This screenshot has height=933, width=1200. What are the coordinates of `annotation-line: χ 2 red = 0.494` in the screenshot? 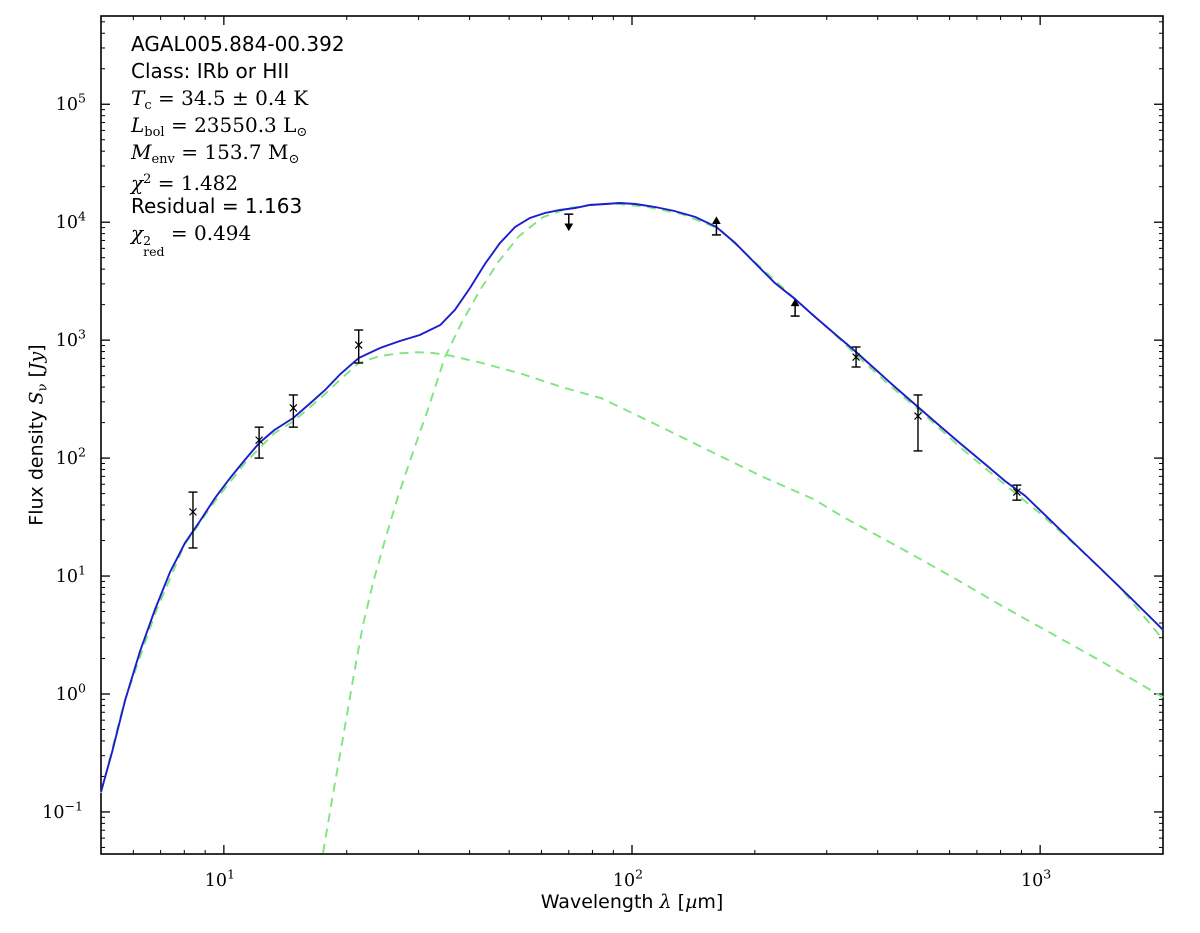 It's located at (238, 239).